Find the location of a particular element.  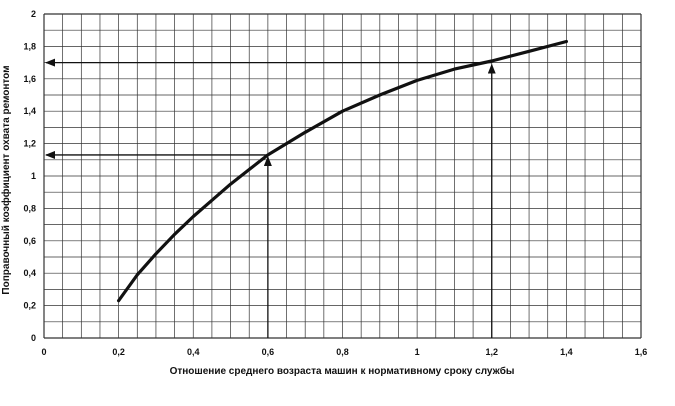

y-tick-label: 0,2 is located at coordinates (29, 306).